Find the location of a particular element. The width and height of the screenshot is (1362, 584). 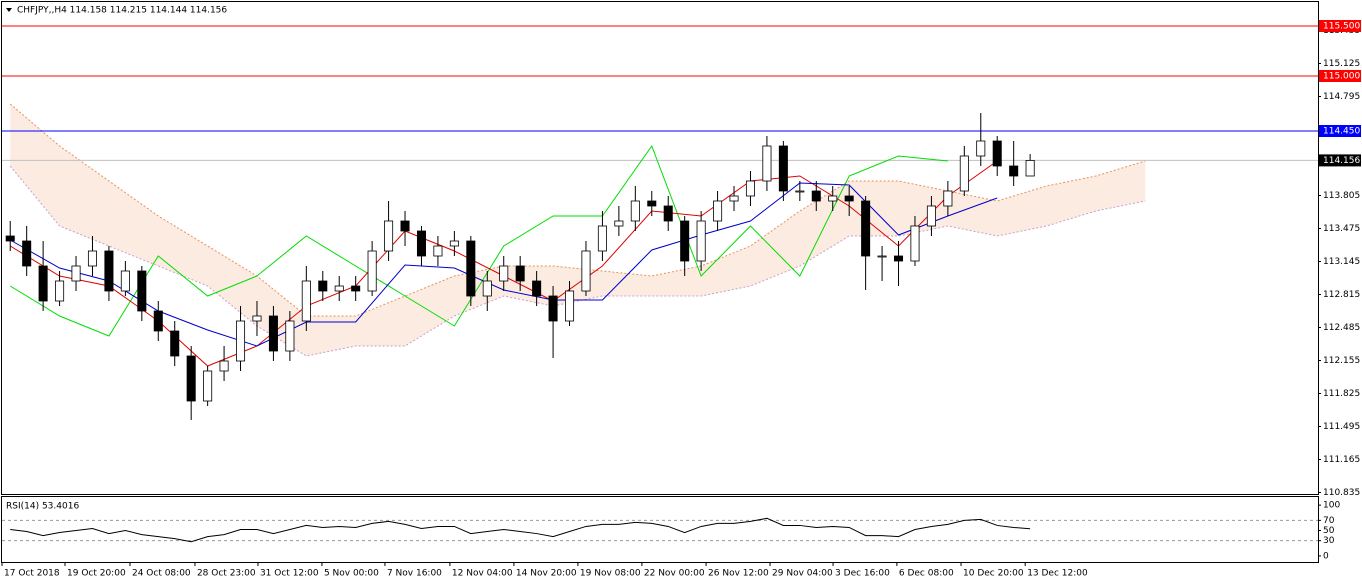

level-label: 115.500 is located at coordinates (1341, 27).